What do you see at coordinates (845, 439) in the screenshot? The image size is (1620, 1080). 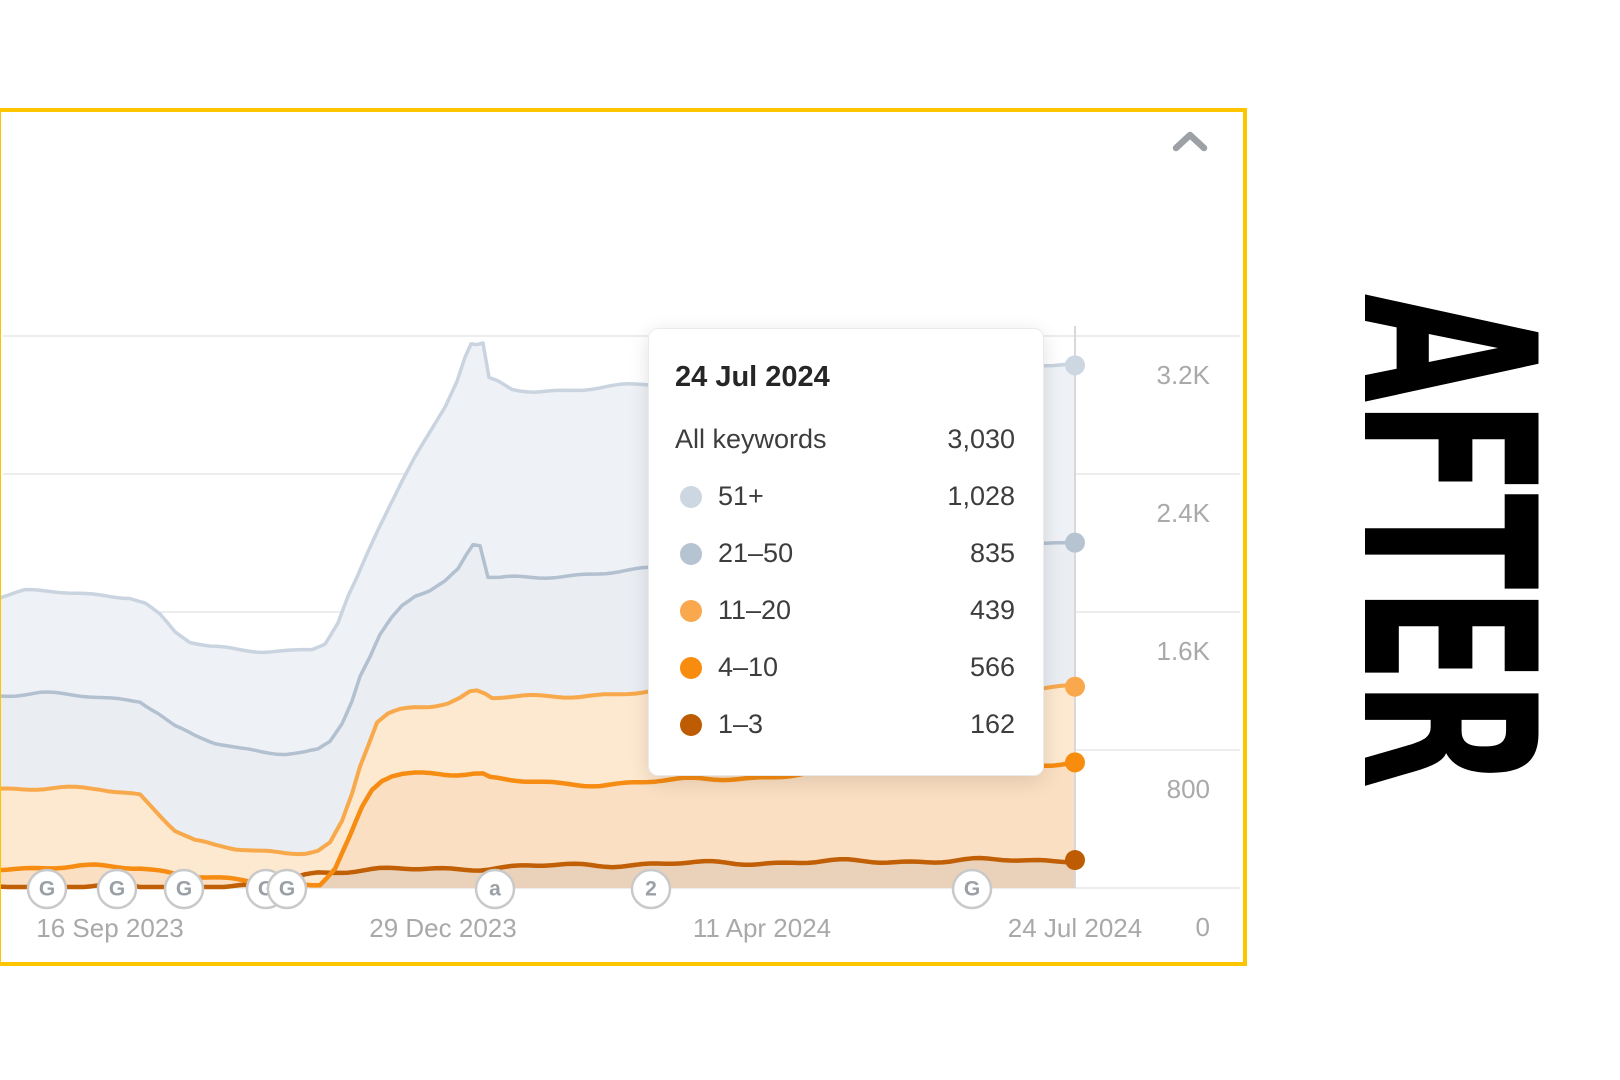 I see `tooltip-row-all-keywords: All keywords 3,030` at bounding box center [845, 439].